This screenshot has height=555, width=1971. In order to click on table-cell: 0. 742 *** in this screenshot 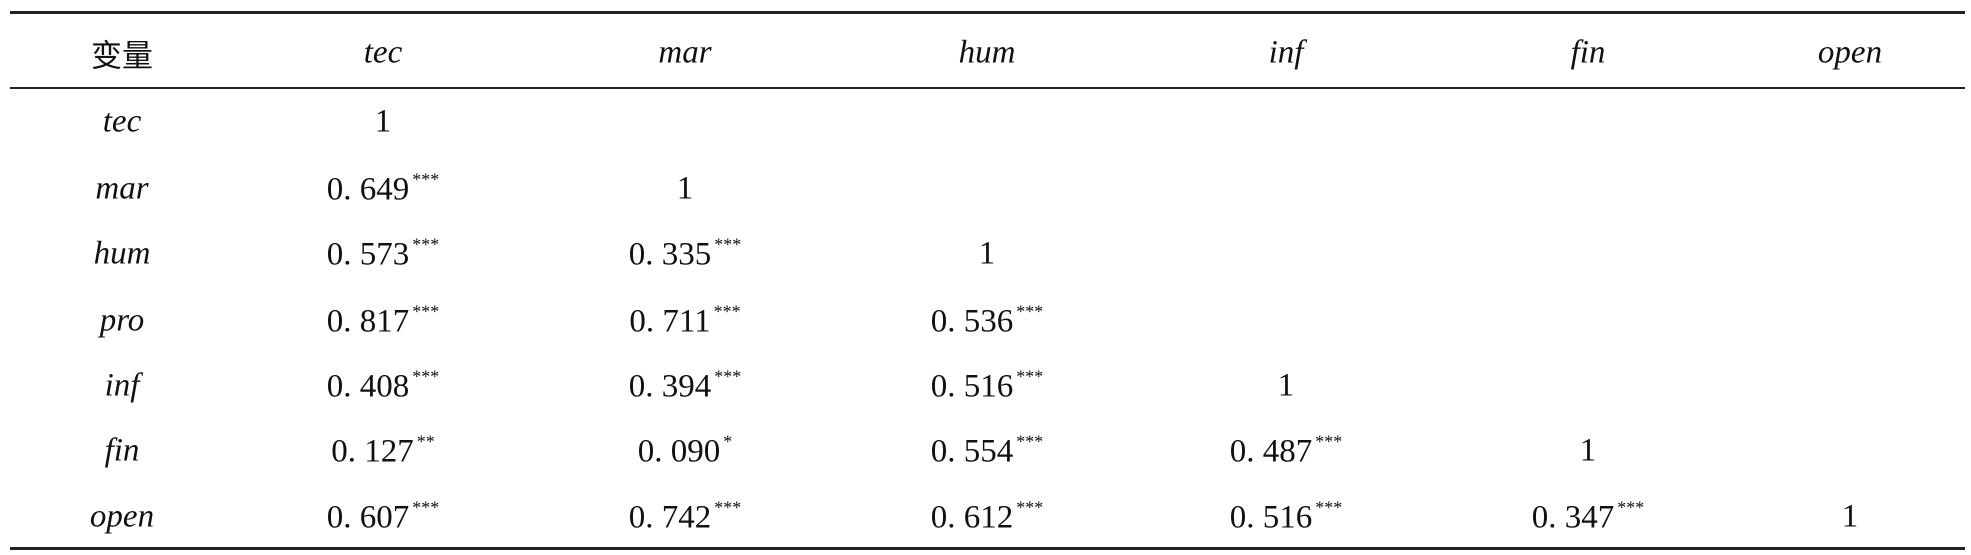, I will do `click(685, 517)`.